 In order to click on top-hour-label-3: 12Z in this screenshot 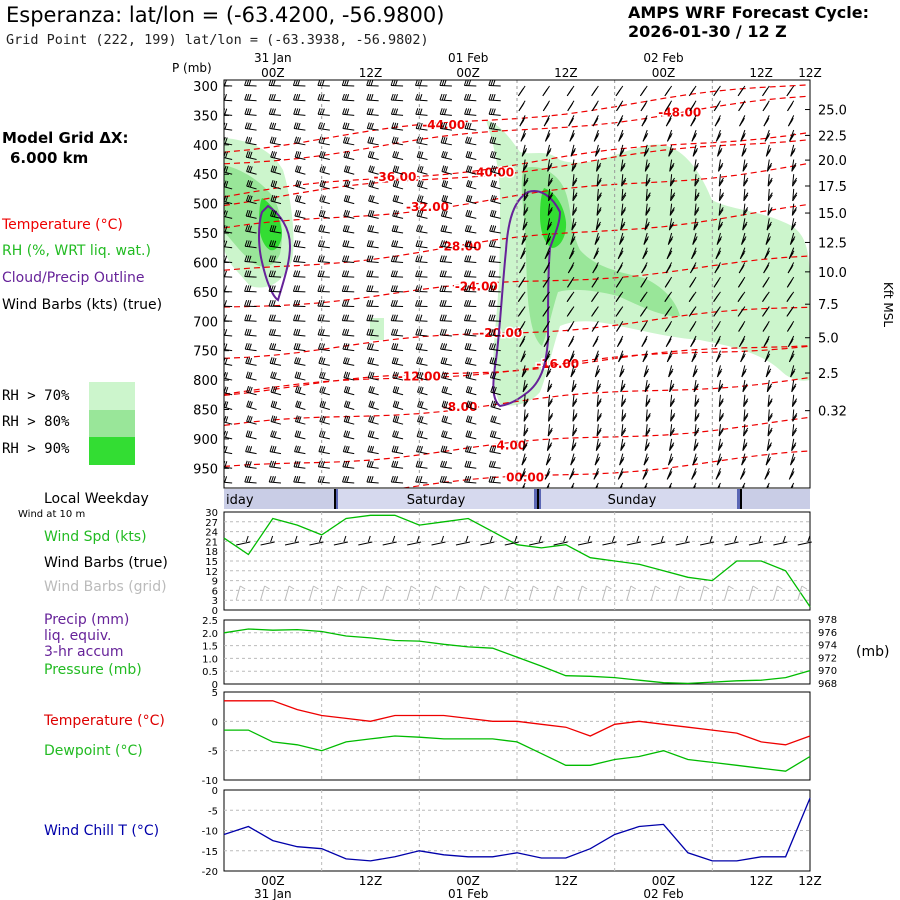, I will do `click(566, 73)`.